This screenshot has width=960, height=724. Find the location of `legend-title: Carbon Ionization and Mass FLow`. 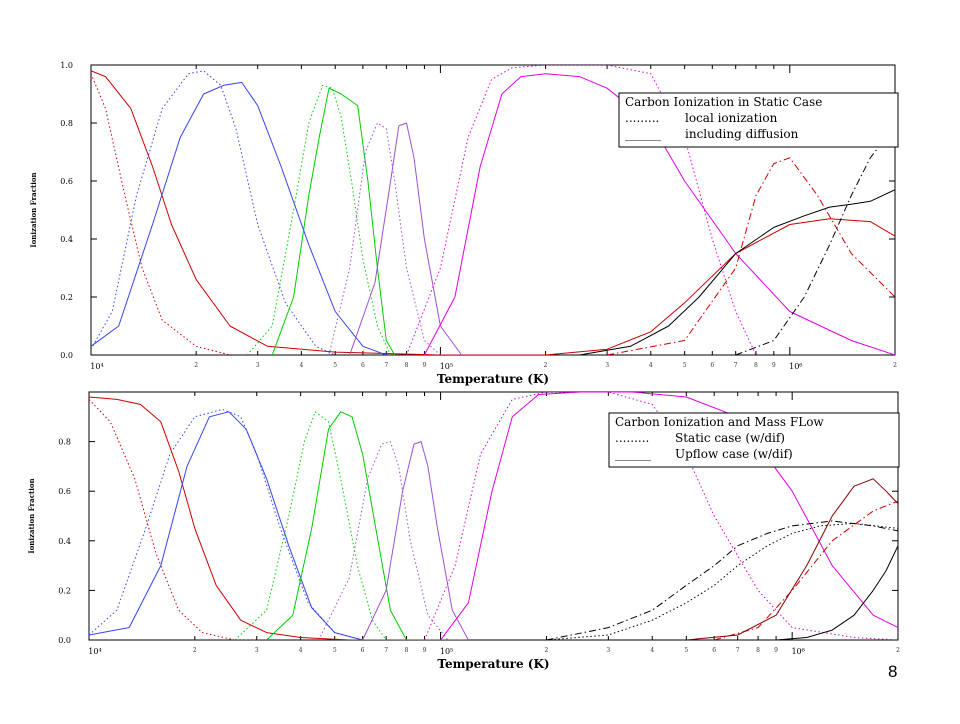

legend-title: Carbon Ionization and Mass FLow is located at coordinates (719, 422).